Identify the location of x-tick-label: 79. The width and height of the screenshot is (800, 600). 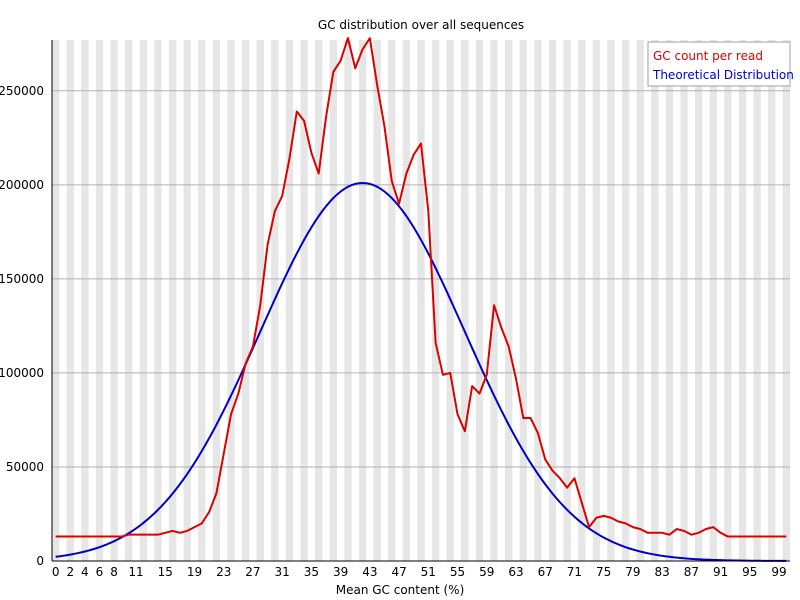
(632, 572).